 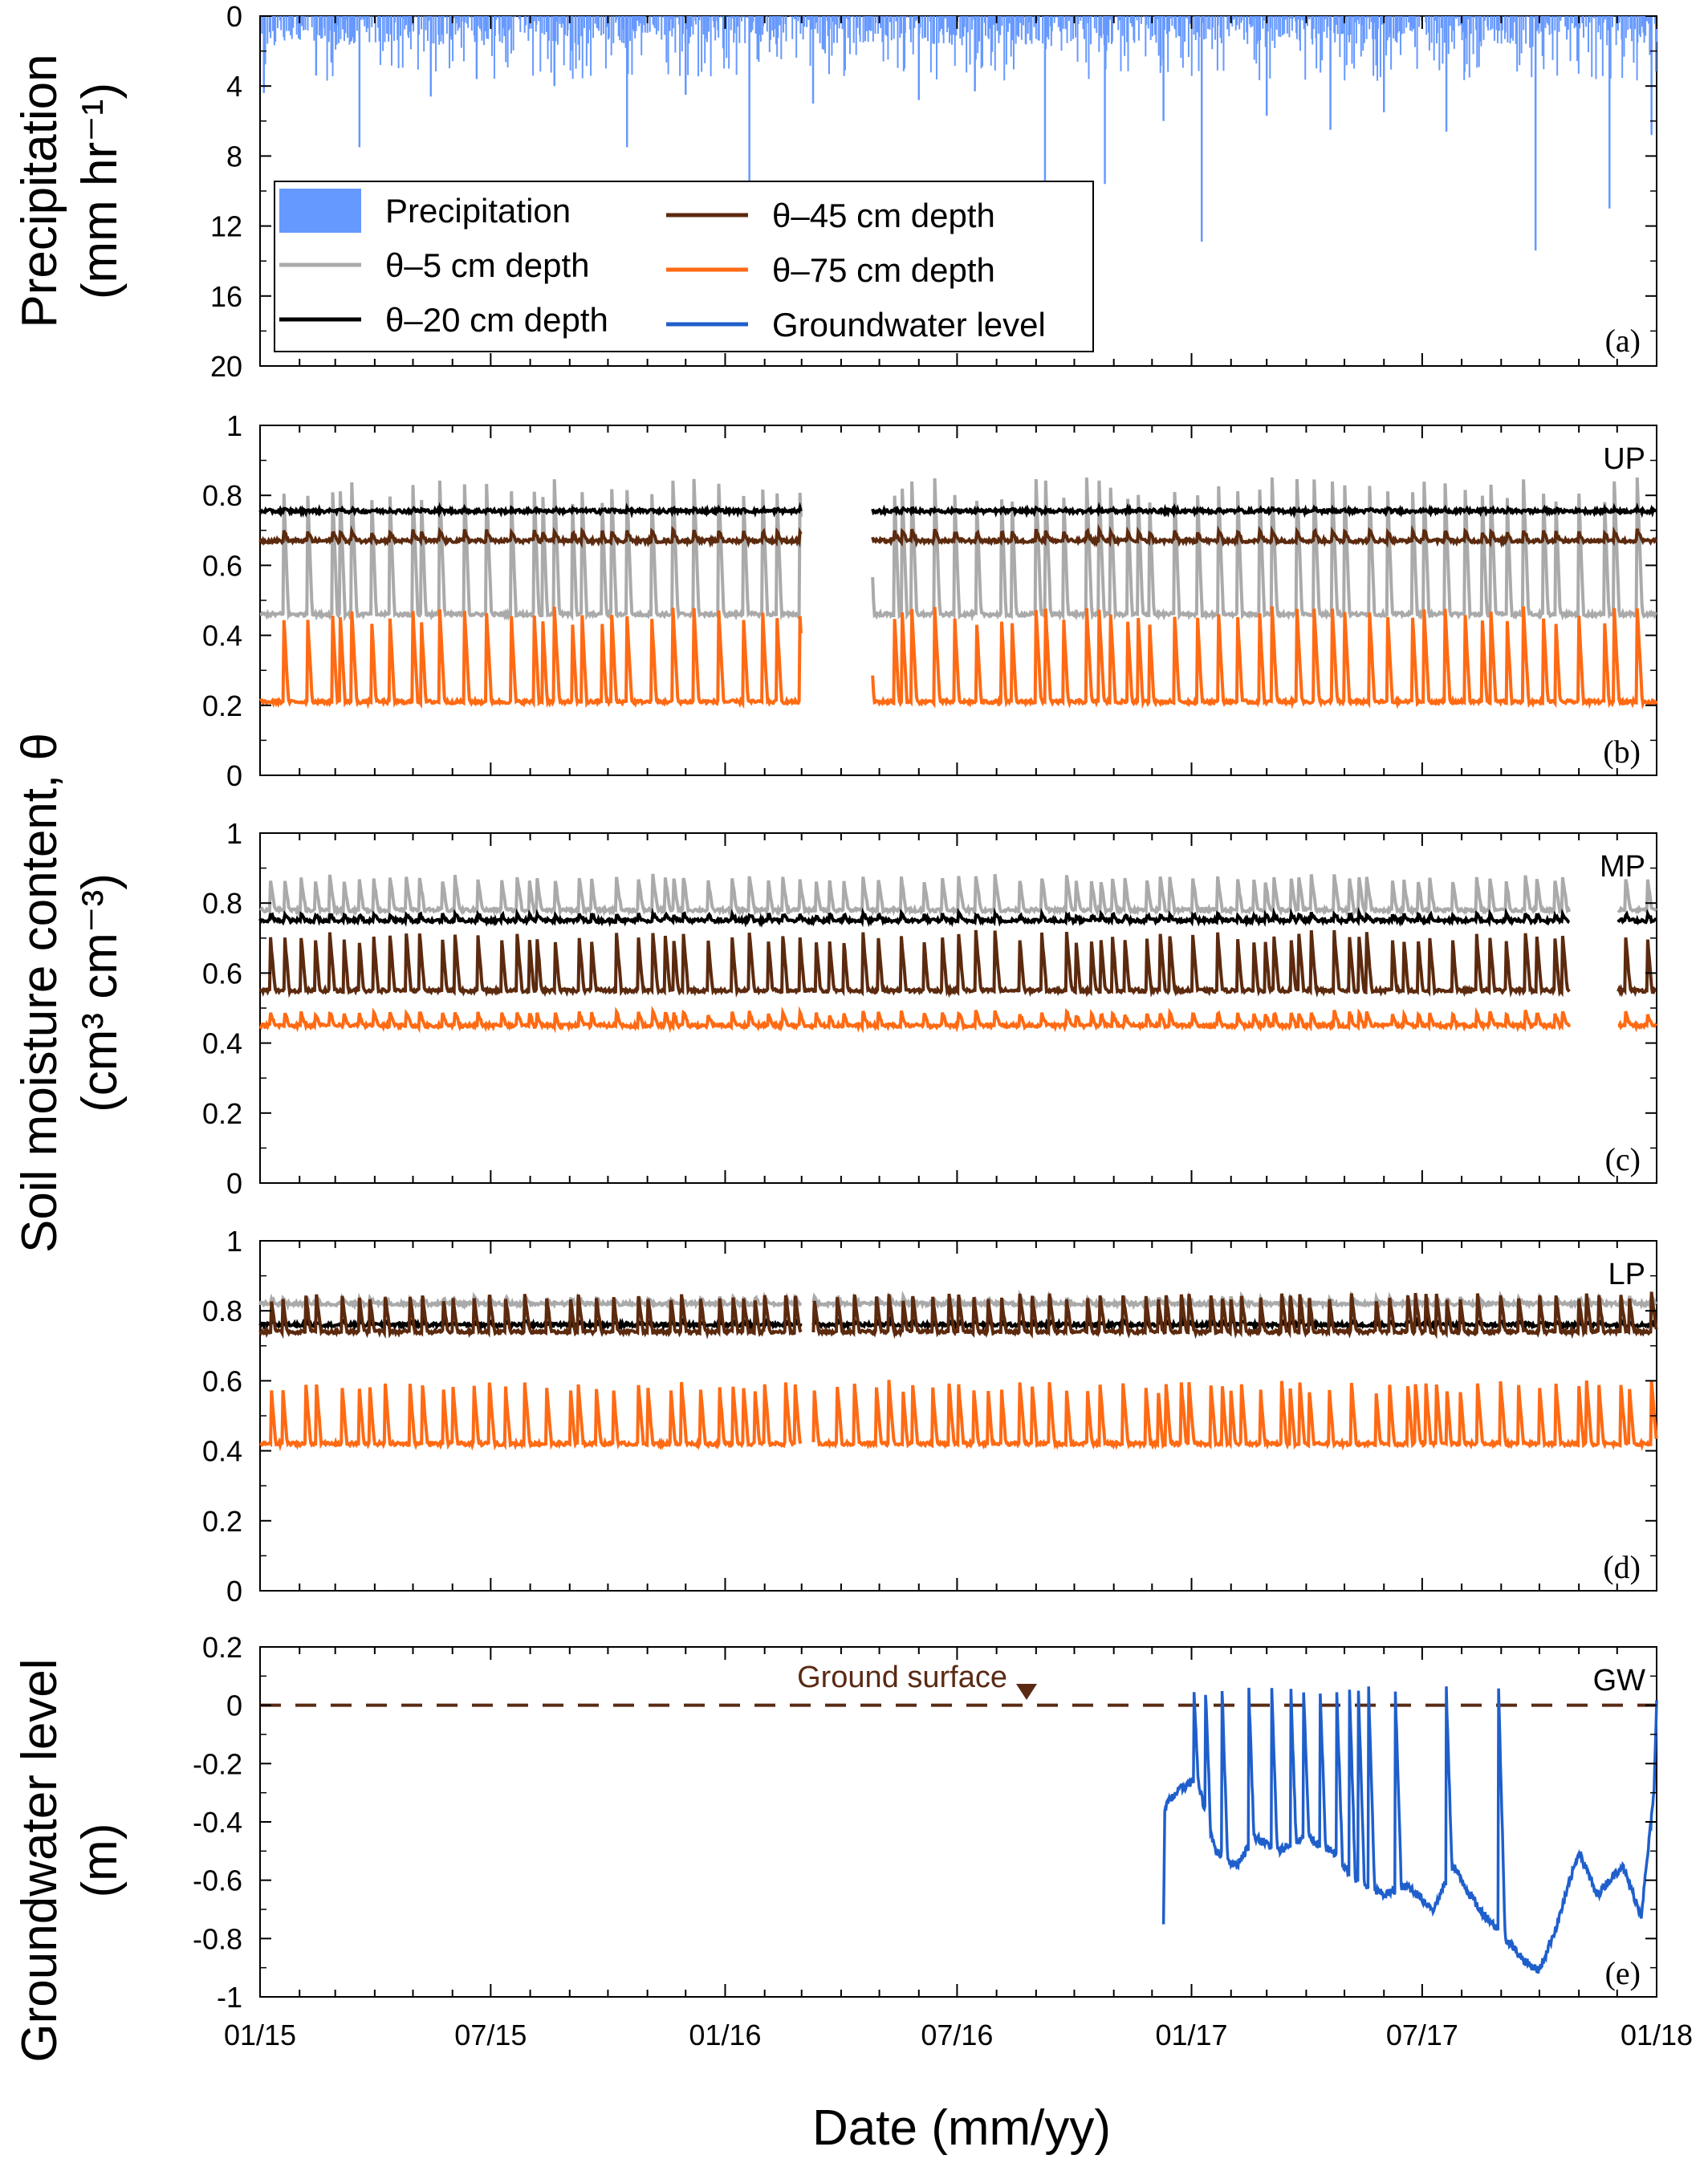 What do you see at coordinates (100, 993) in the screenshot?
I see `y-title-soil-line2: (cm³ cm⁻³)` at bounding box center [100, 993].